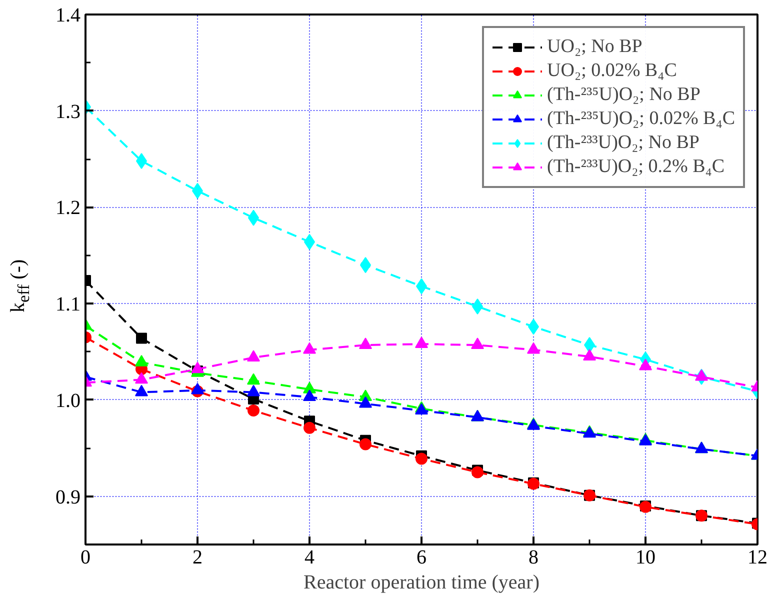  What do you see at coordinates (594, 47) in the screenshot?
I see `legend-label: UO₂; No BP` at bounding box center [594, 47].